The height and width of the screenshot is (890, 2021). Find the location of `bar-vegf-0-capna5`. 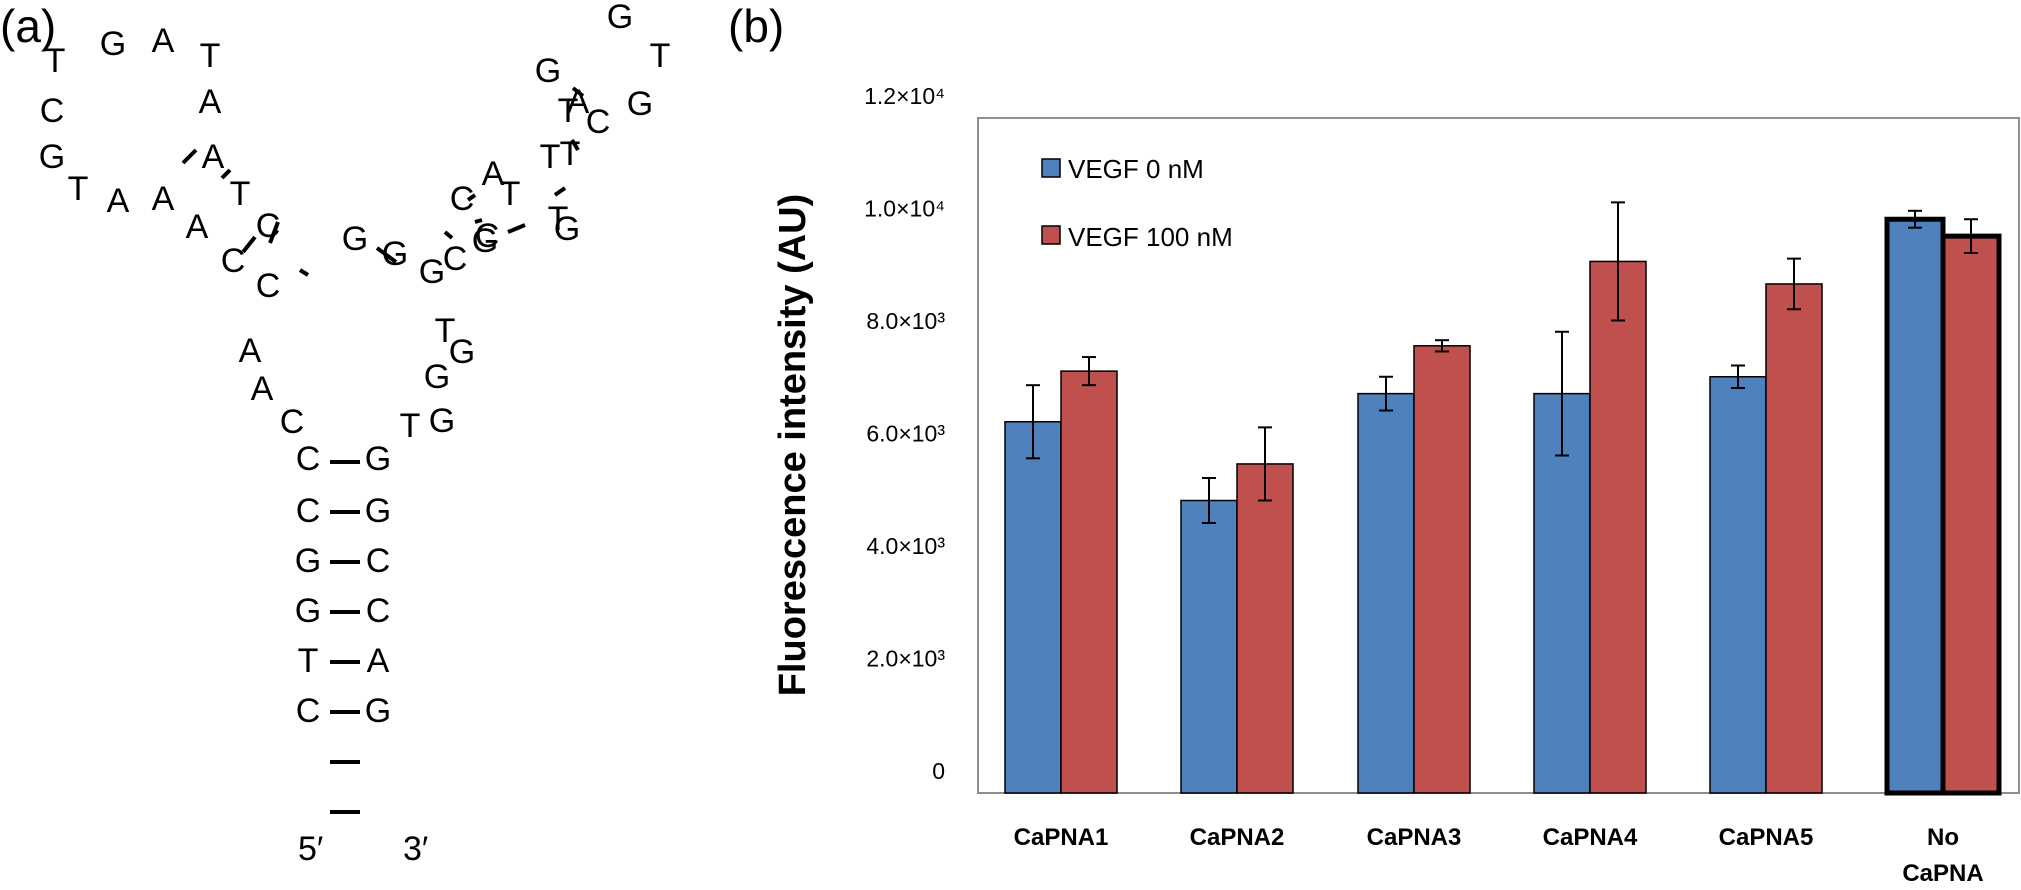

bar-vegf-0-capna5 is located at coordinates (1738, 585).